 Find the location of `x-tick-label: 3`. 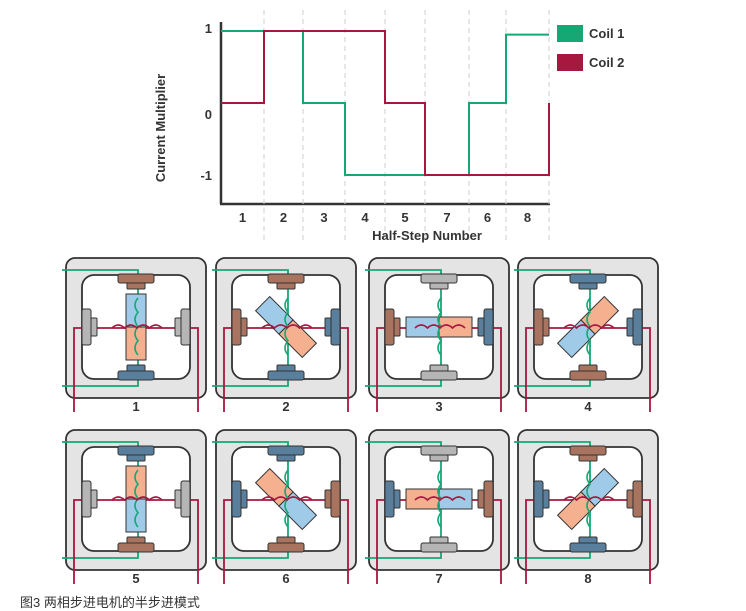

x-tick-label: 3 is located at coordinates (323, 217).